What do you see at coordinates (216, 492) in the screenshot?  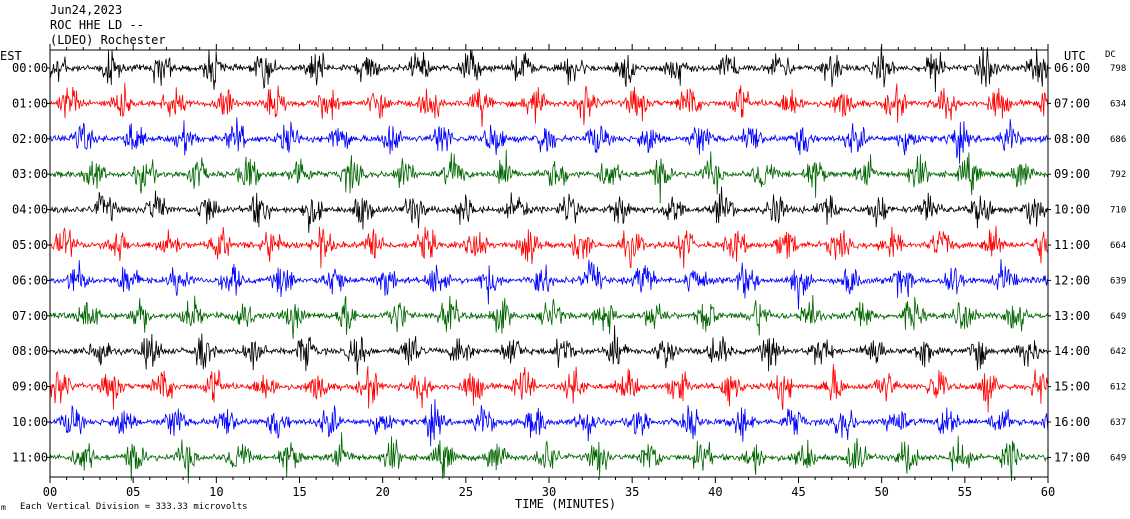 I see `x-tick-label: 10` at bounding box center [216, 492].